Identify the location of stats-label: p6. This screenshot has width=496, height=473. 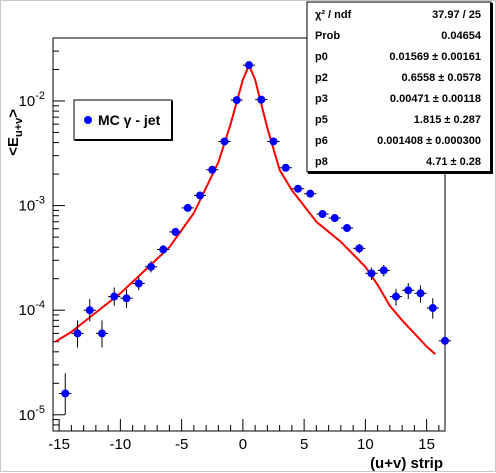
(321, 141).